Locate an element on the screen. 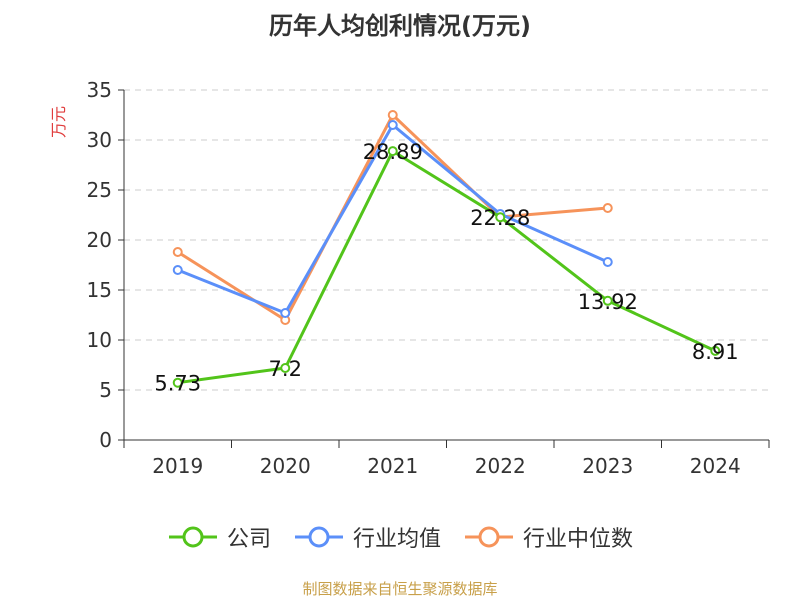 Image resolution: width=800 pixels, height=600 pixels. y-tick-label: 0 is located at coordinates (105, 440).